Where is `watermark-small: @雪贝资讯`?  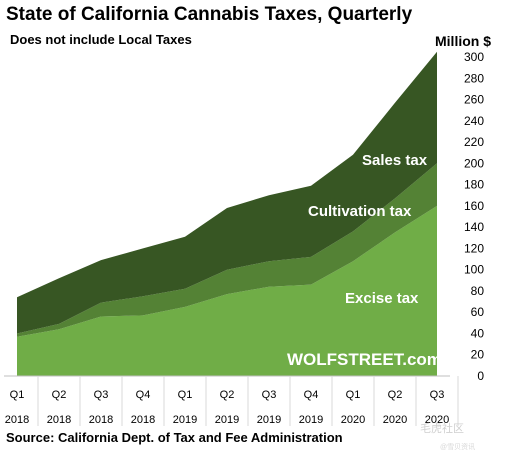
watermark-small: @雪贝资讯 is located at coordinates (458, 447).